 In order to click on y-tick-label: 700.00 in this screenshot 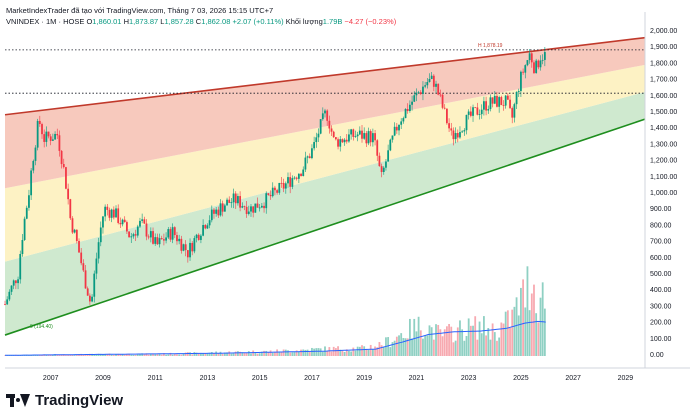, I will do `click(661, 242)`.